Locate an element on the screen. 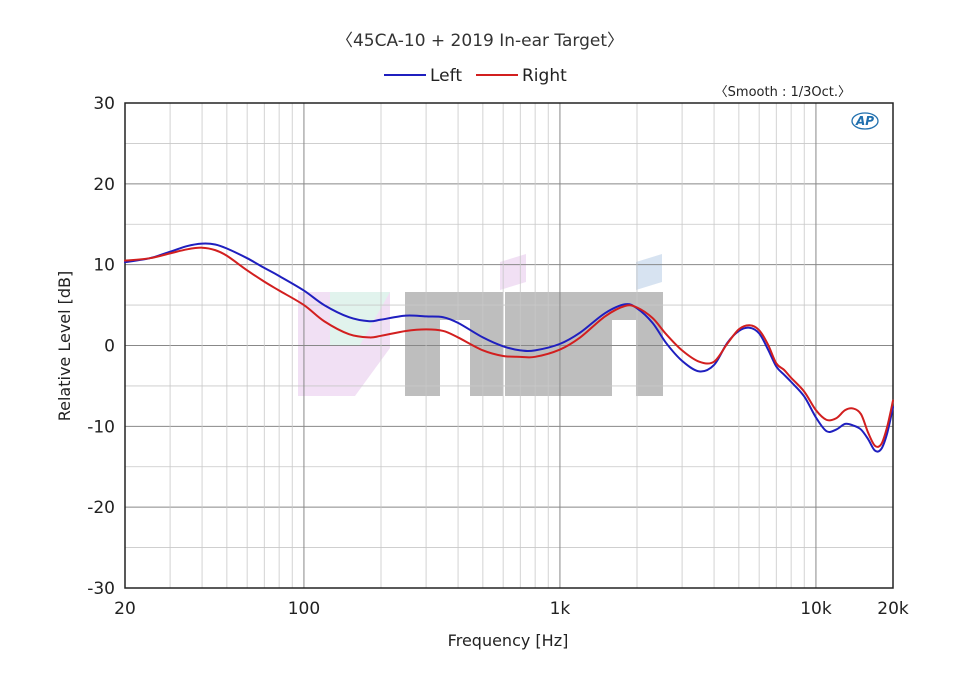 The image size is (960, 680). y-tick-label: -20 is located at coordinates (101, 508).